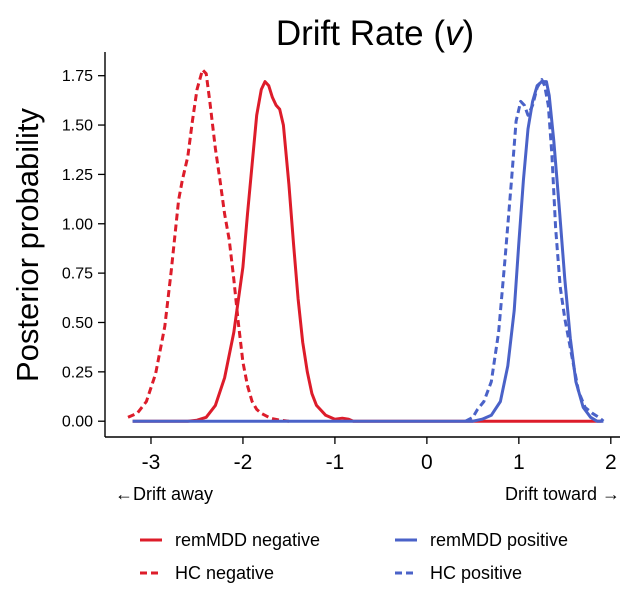 The height and width of the screenshot is (592, 627). Describe the element at coordinates (164, 494) in the screenshot. I see `drift-away-label: ←Drift away` at that location.